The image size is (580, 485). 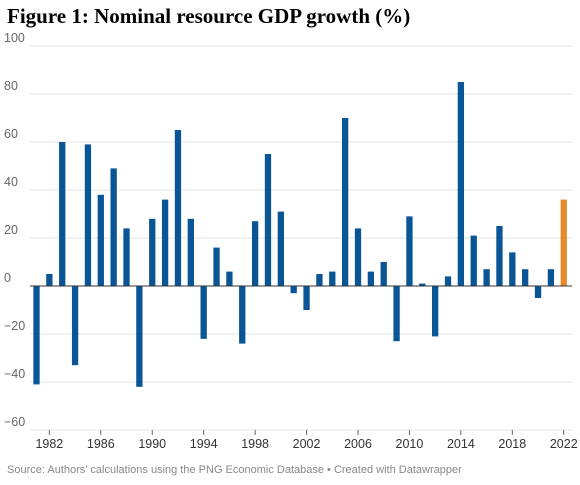 I want to click on bar-2007, so click(x=371, y=278).